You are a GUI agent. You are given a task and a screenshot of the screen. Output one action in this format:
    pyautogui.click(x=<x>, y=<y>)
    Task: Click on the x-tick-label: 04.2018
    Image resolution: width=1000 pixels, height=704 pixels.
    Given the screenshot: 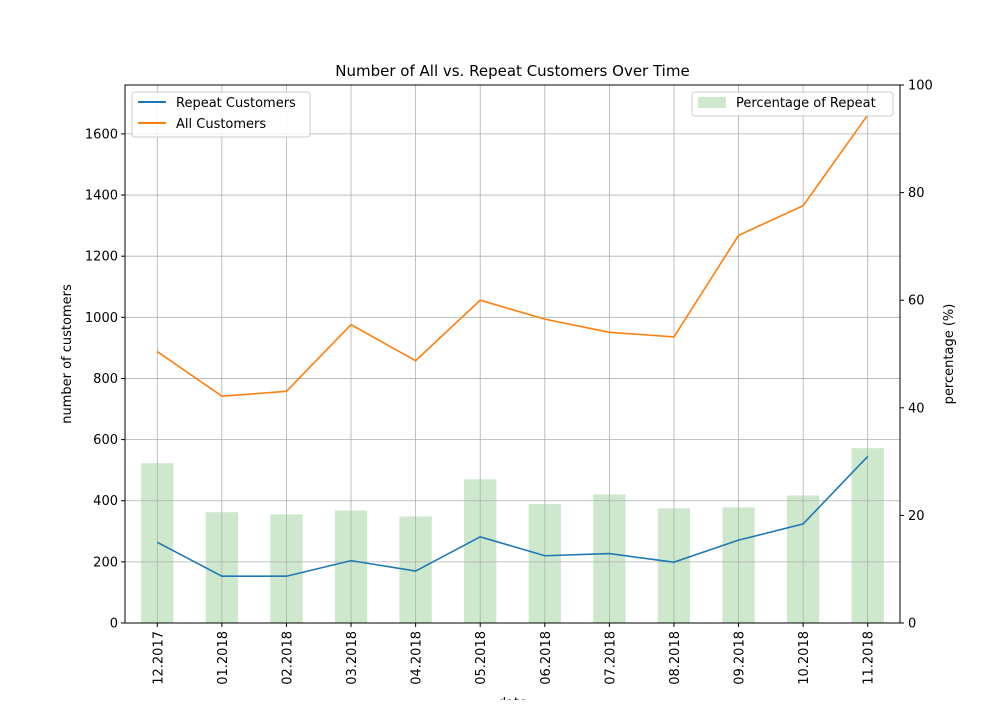 What is the action you would take?
    pyautogui.click(x=417, y=658)
    